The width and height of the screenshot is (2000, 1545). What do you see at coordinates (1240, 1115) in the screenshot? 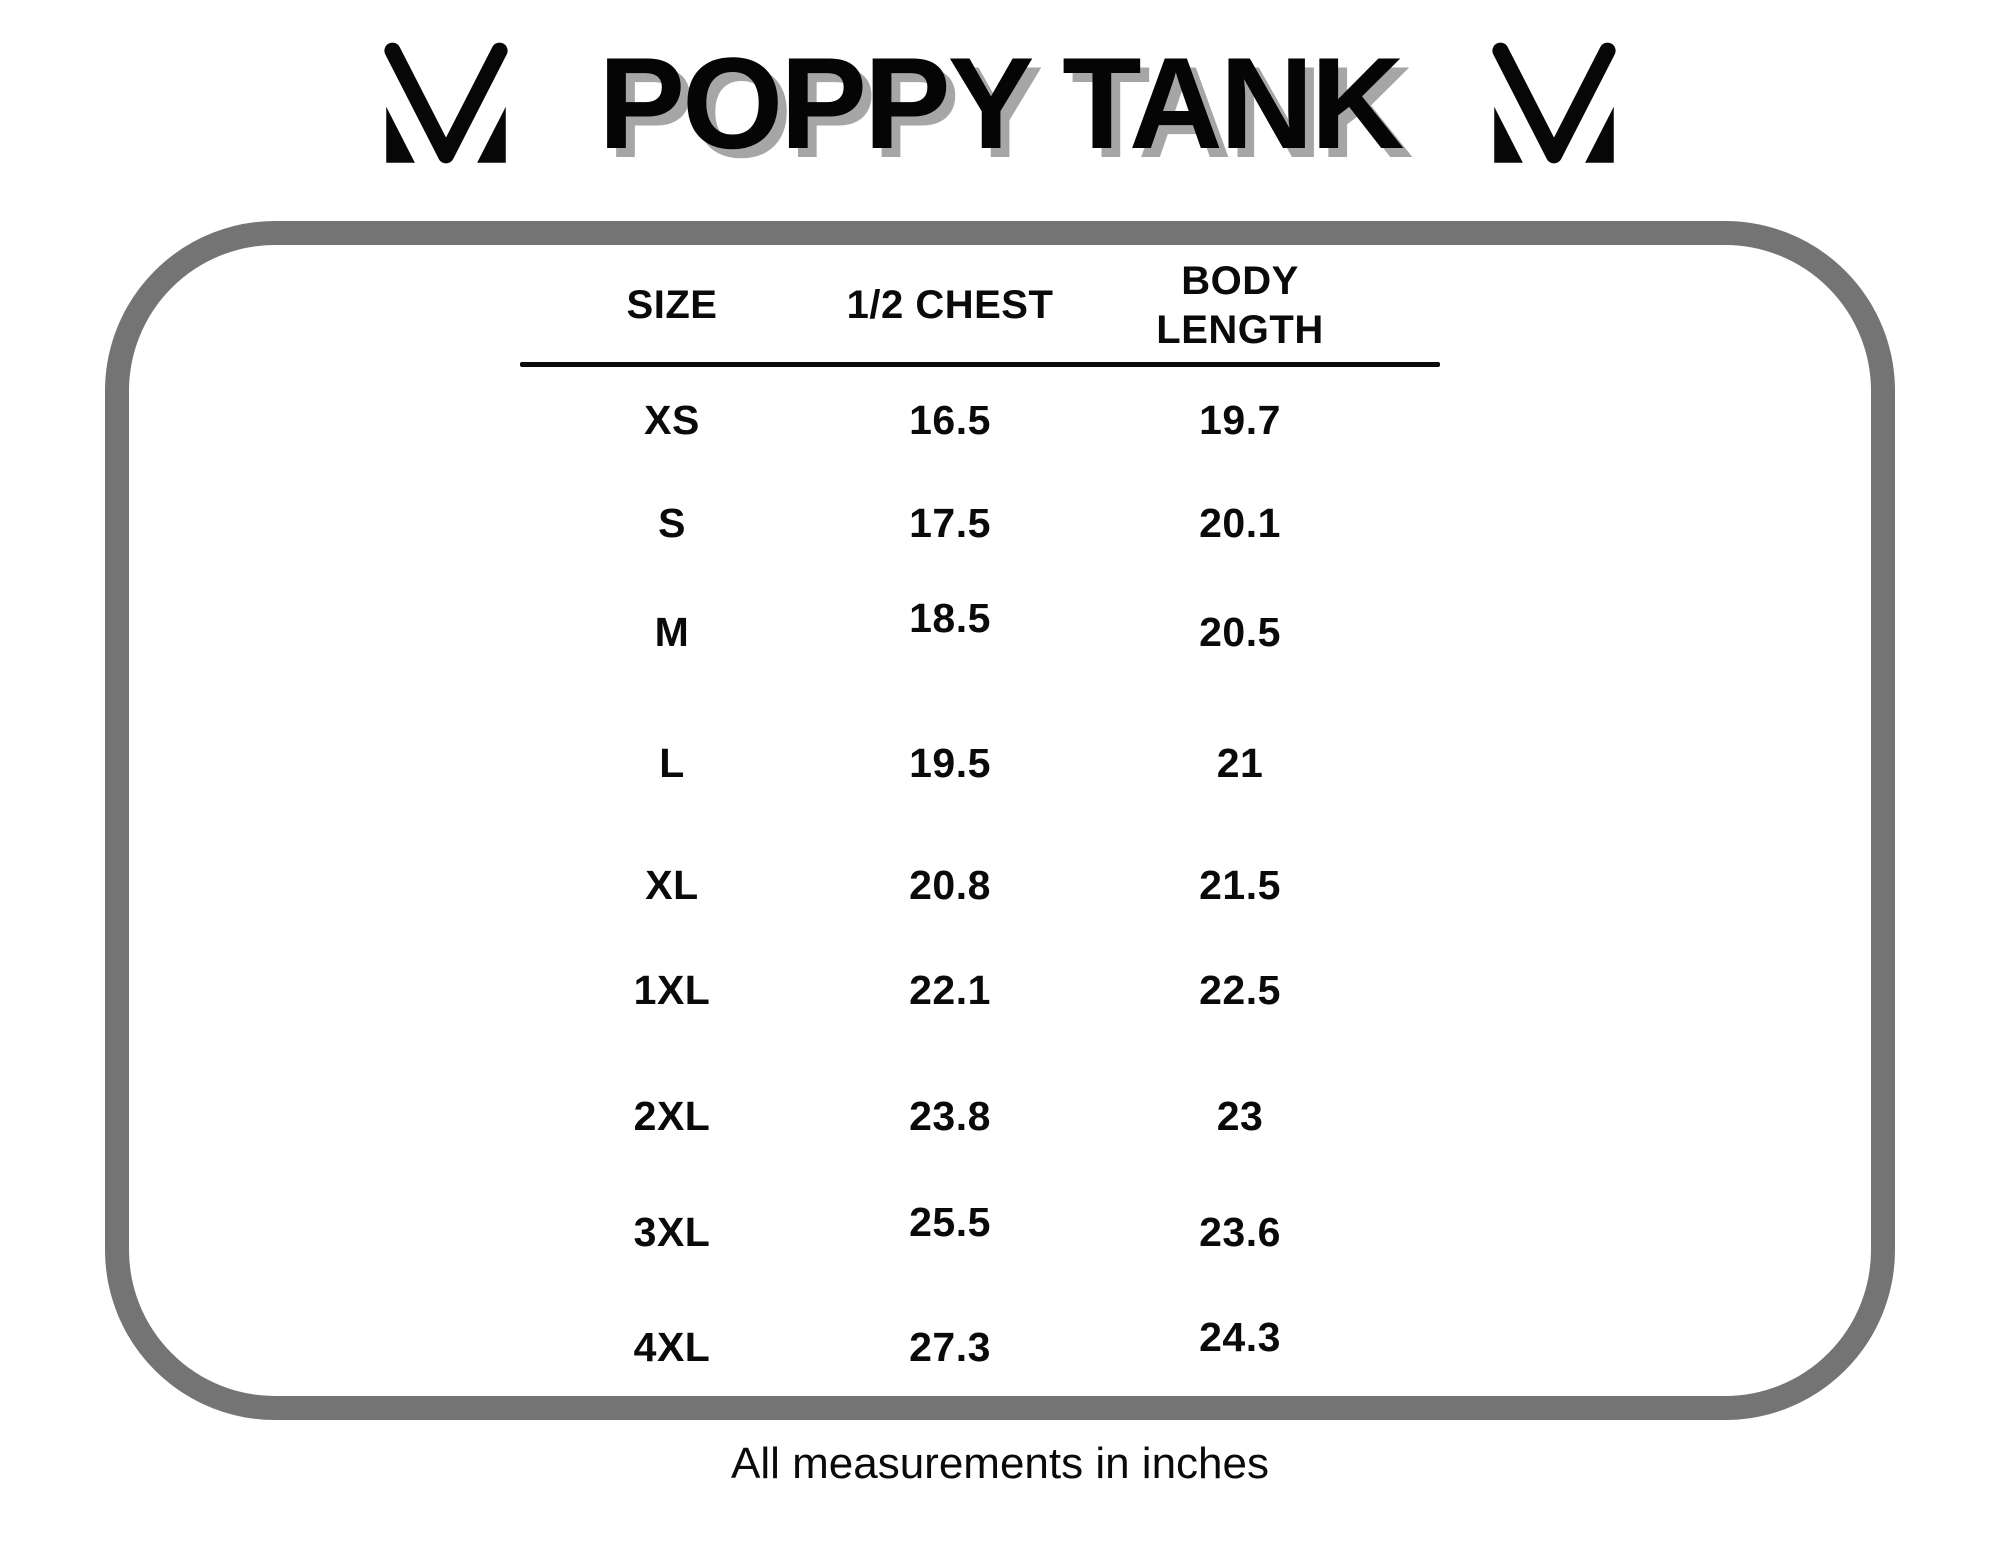
I see `body-length-cell: 23` at bounding box center [1240, 1115].